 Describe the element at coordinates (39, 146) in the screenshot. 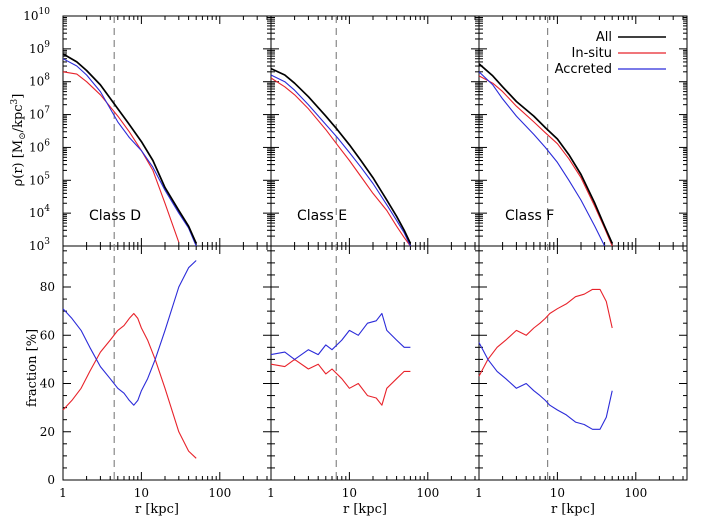

I see `density-tick-label: 10⁶` at that location.